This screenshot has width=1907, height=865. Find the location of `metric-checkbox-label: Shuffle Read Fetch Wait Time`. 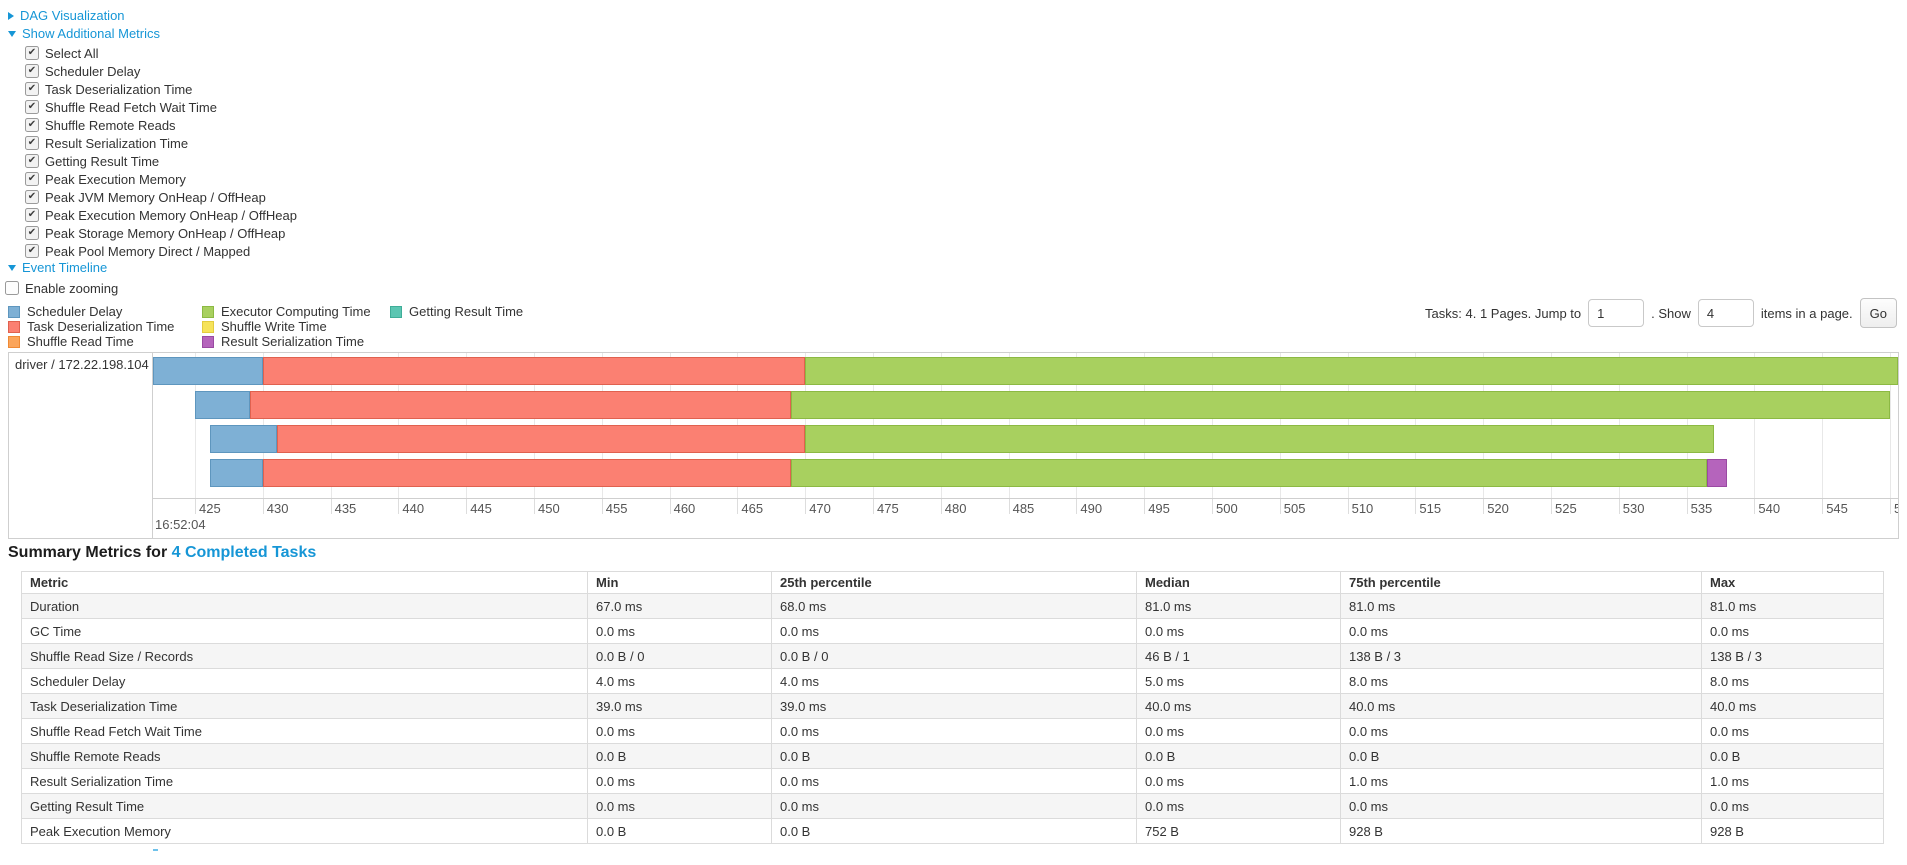

metric-checkbox-label: Shuffle Read Fetch Wait Time is located at coordinates (131, 107).